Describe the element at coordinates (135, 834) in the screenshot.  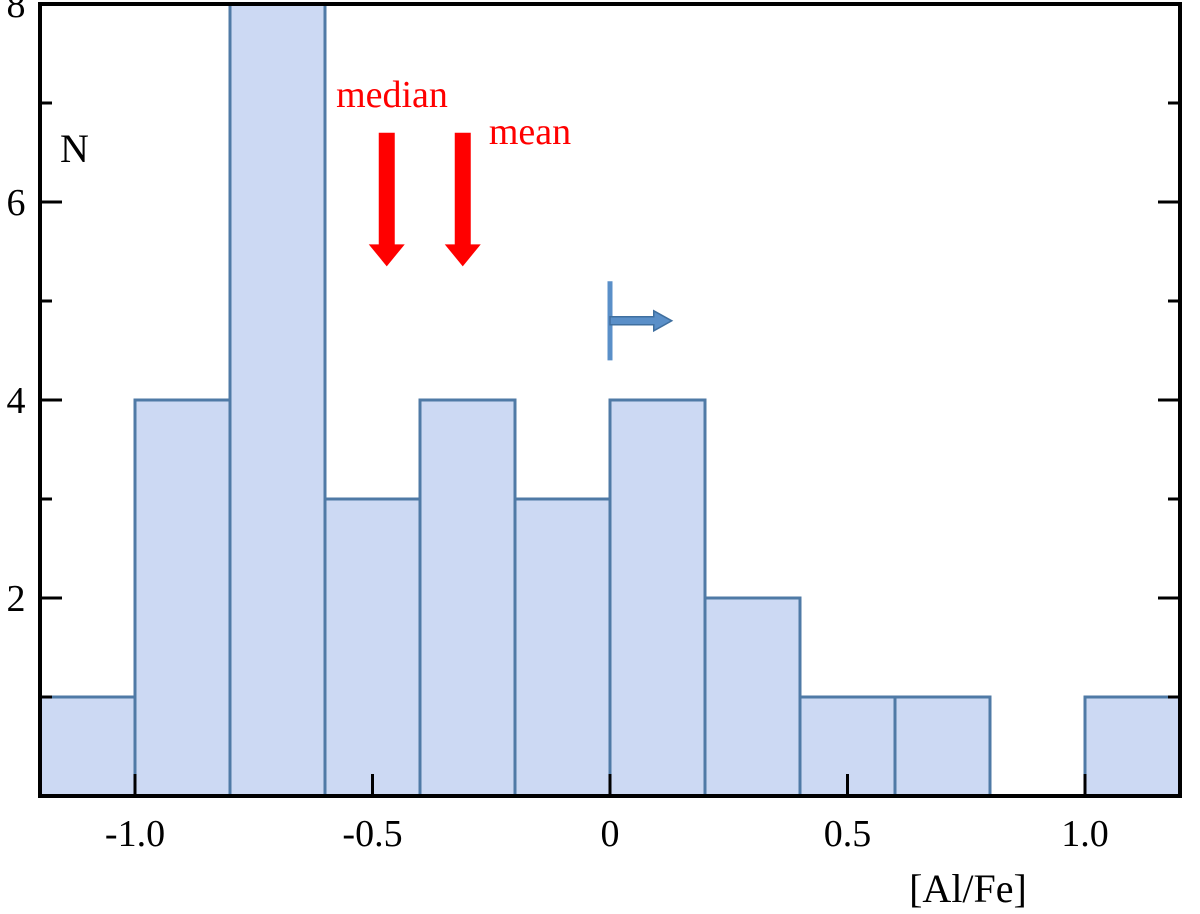
I see `x-tick-label-0: -1.0` at that location.